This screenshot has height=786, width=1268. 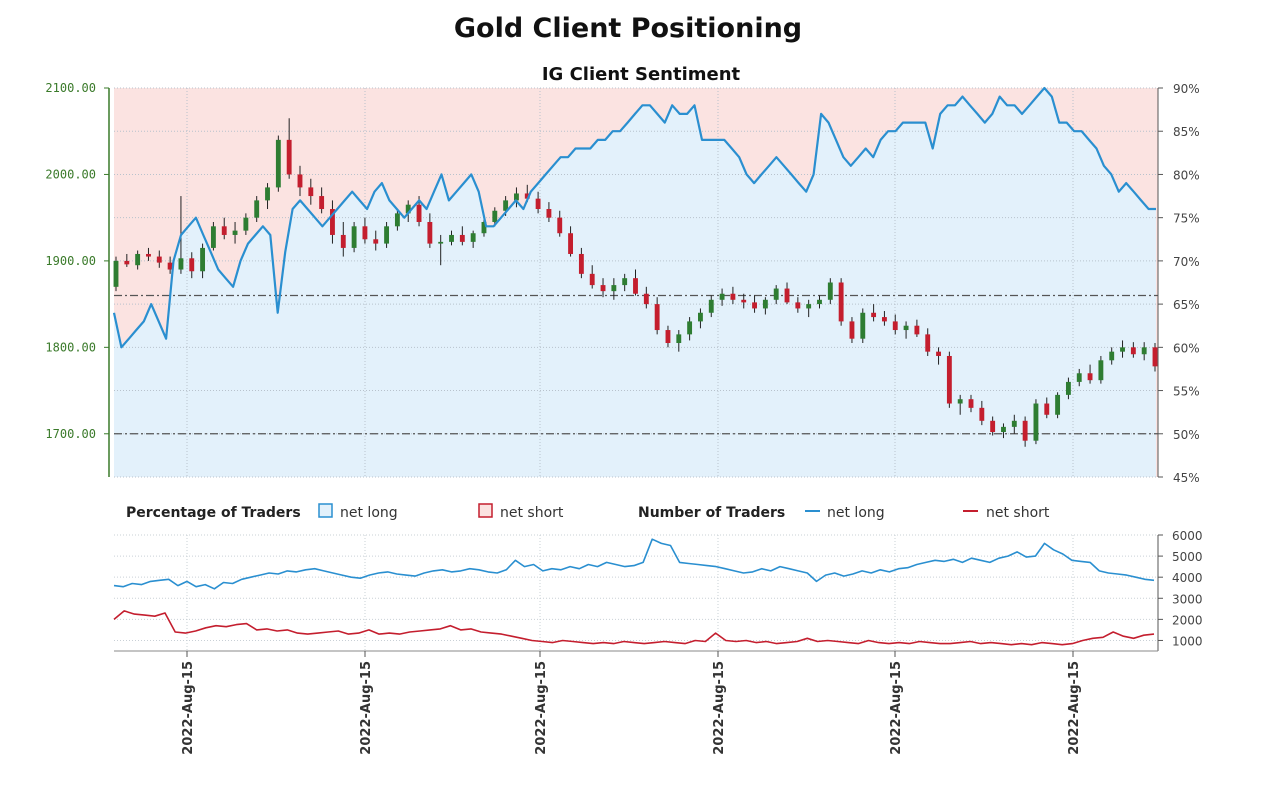 I want to click on legend-percentage-heading: Percentage of Traders, so click(x=213, y=513).